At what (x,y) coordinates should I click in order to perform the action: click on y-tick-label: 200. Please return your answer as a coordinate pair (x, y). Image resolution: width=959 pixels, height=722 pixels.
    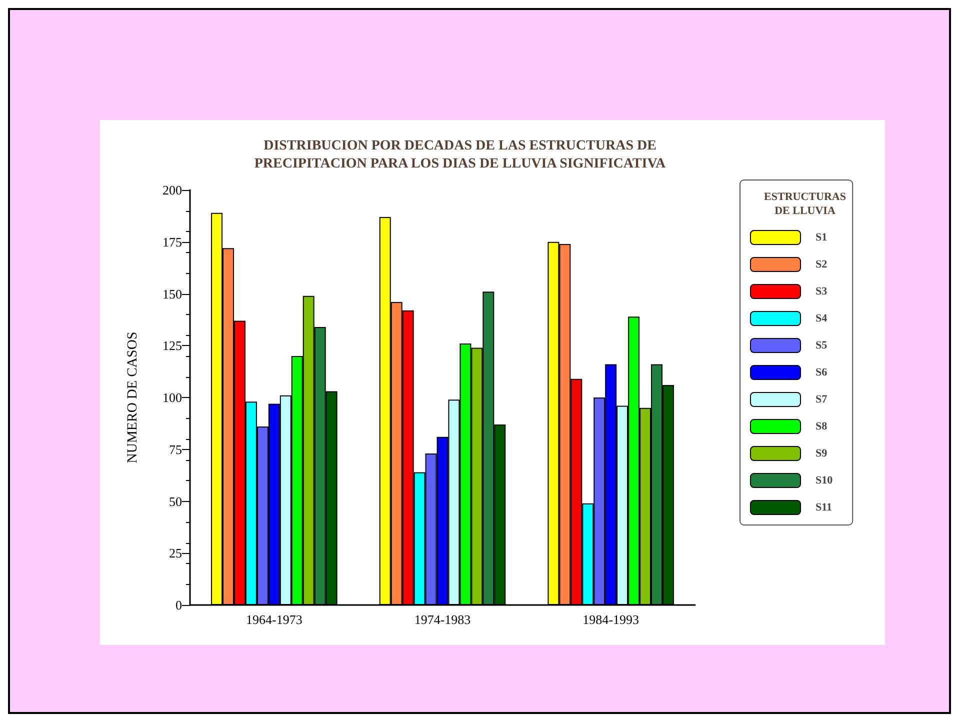
    Looking at the image, I should click on (172, 190).